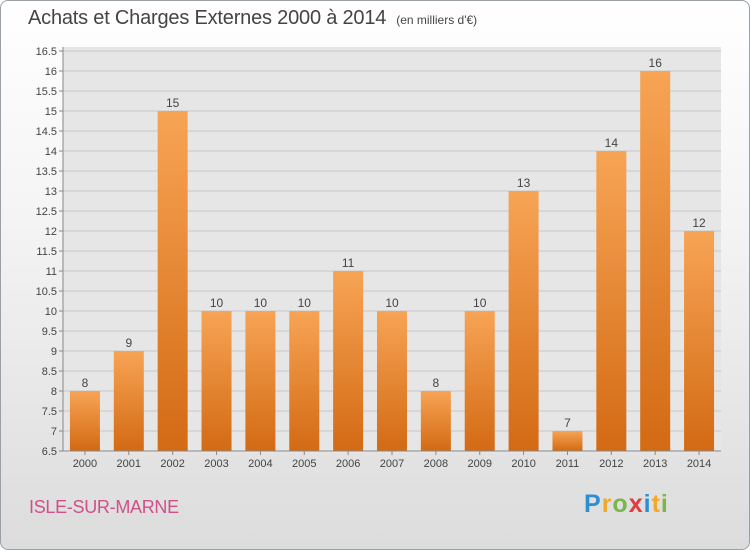  Describe the element at coordinates (104, 507) in the screenshot. I see `commune-name: ISLE-SUR-MARNE` at that location.